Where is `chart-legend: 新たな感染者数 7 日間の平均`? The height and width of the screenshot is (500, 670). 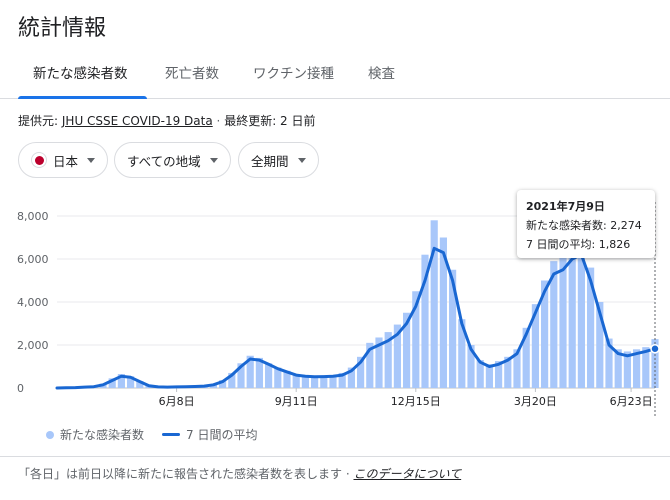
chart-legend: 新たな感染者数 7 日間の平均 is located at coordinates (151, 434).